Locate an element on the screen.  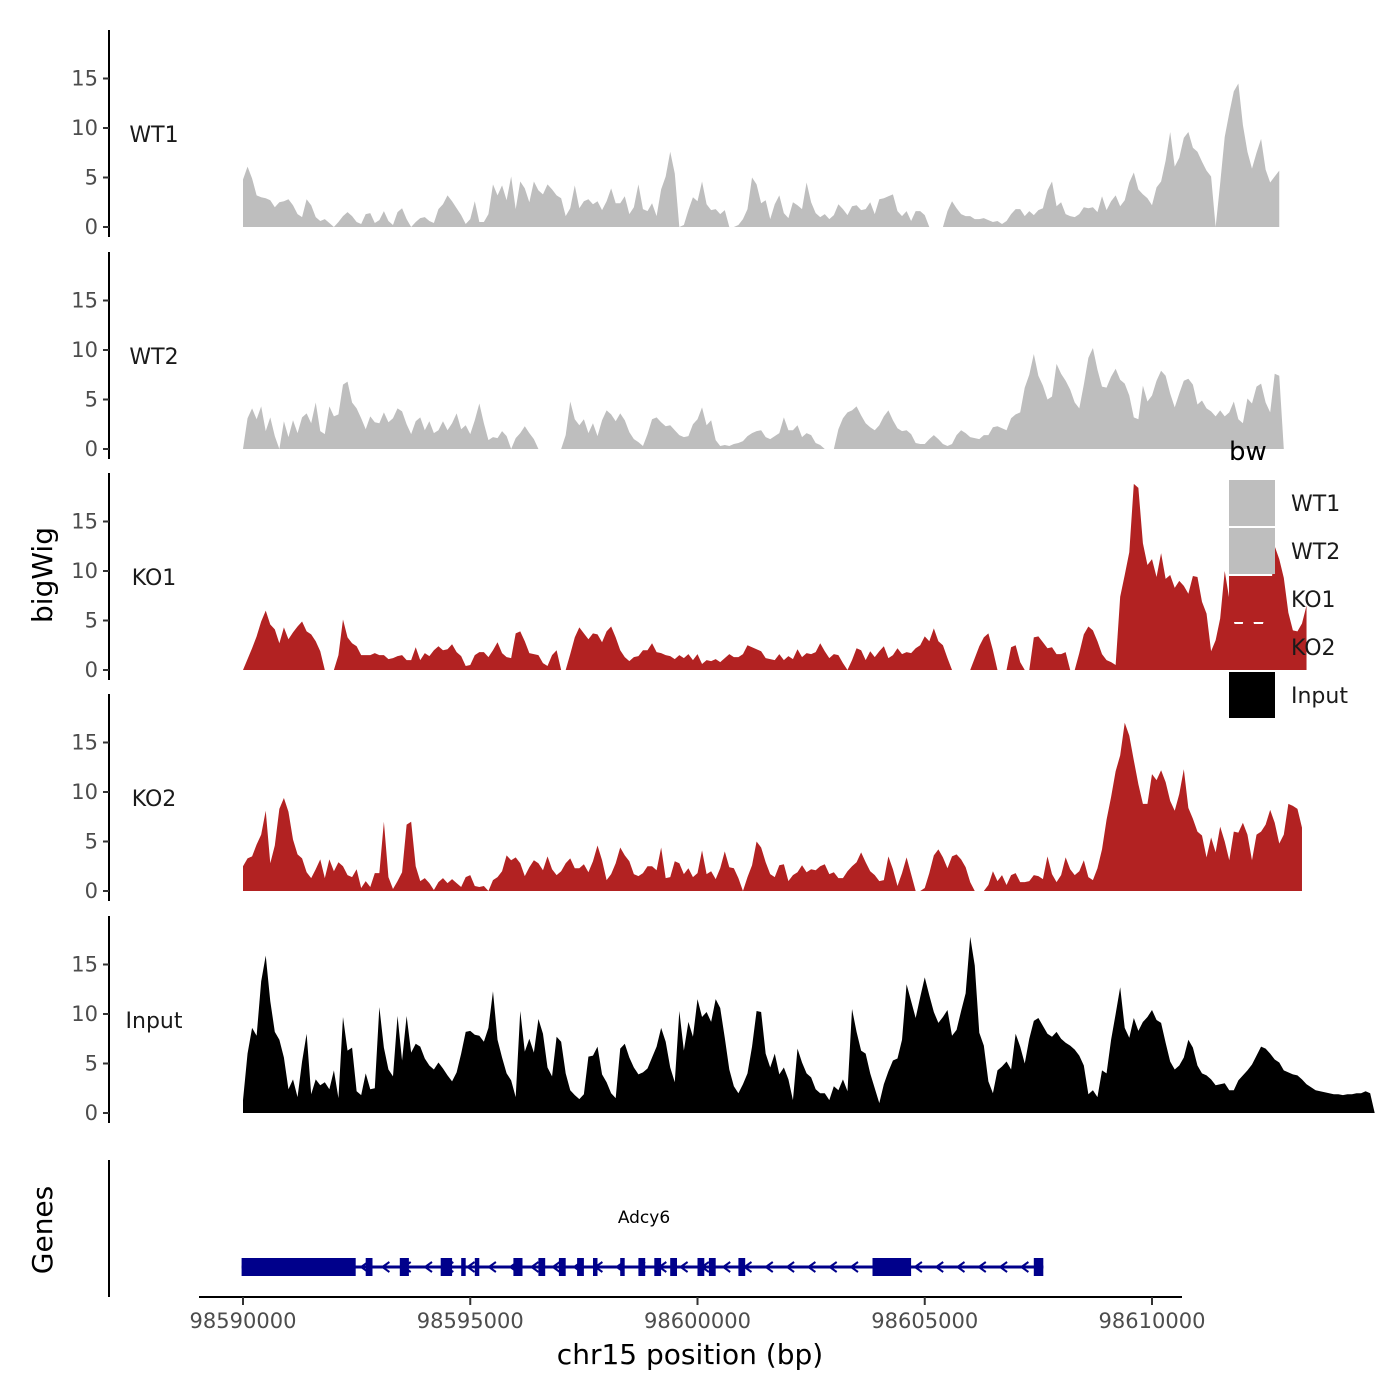
x-axis: 98590000 98595000 98600000 98605000 98610000 is located at coordinates (698, 1314).